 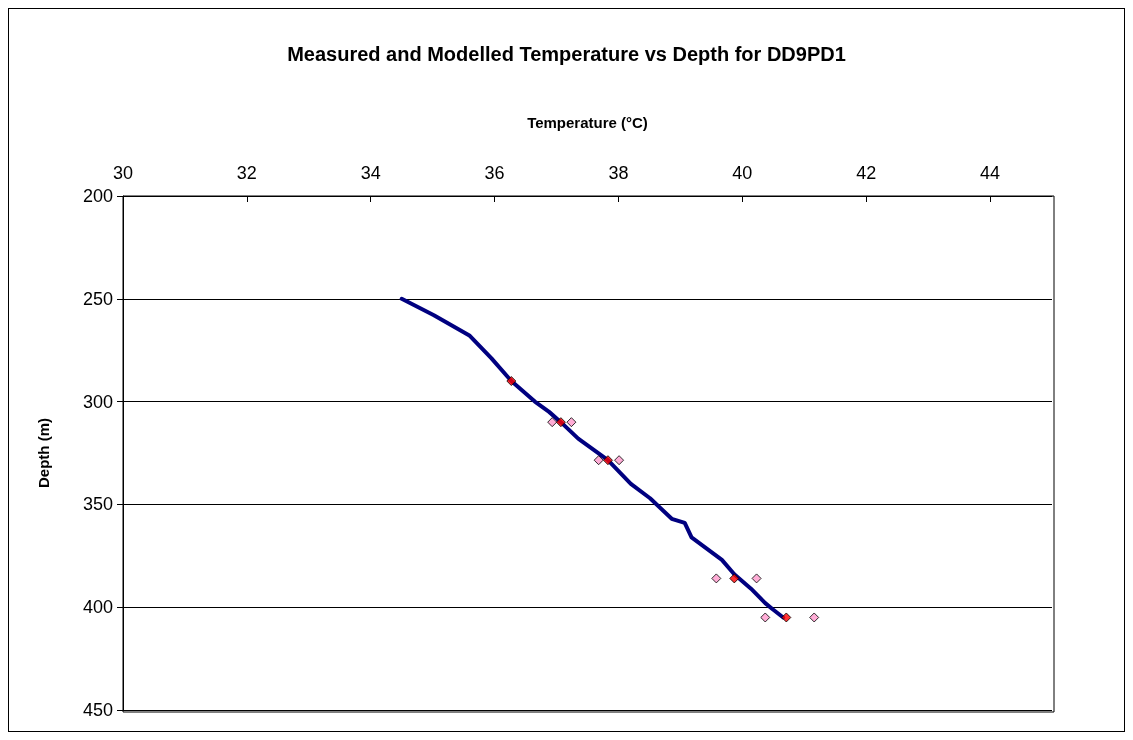 I want to click on chart-title: Measured and Modelled Temperature vs Depth for DD9PD1, so click(x=566, y=54).